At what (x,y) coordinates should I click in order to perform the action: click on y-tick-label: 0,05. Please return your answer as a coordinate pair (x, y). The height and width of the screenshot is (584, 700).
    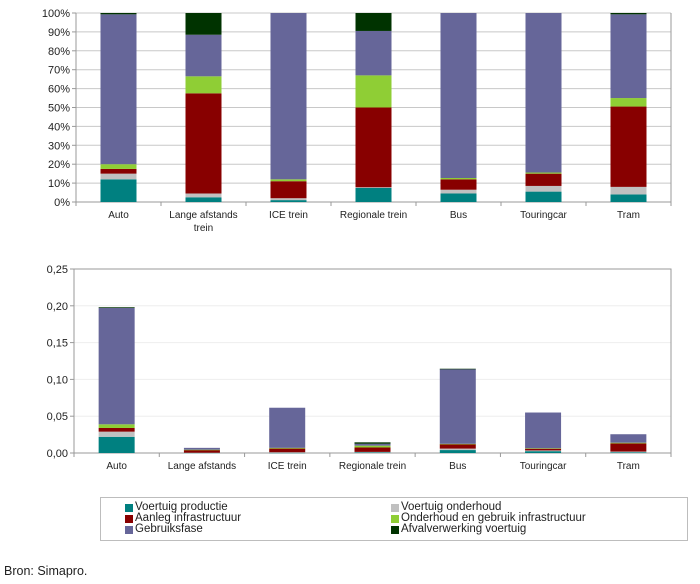
    Looking at the image, I should click on (57, 417).